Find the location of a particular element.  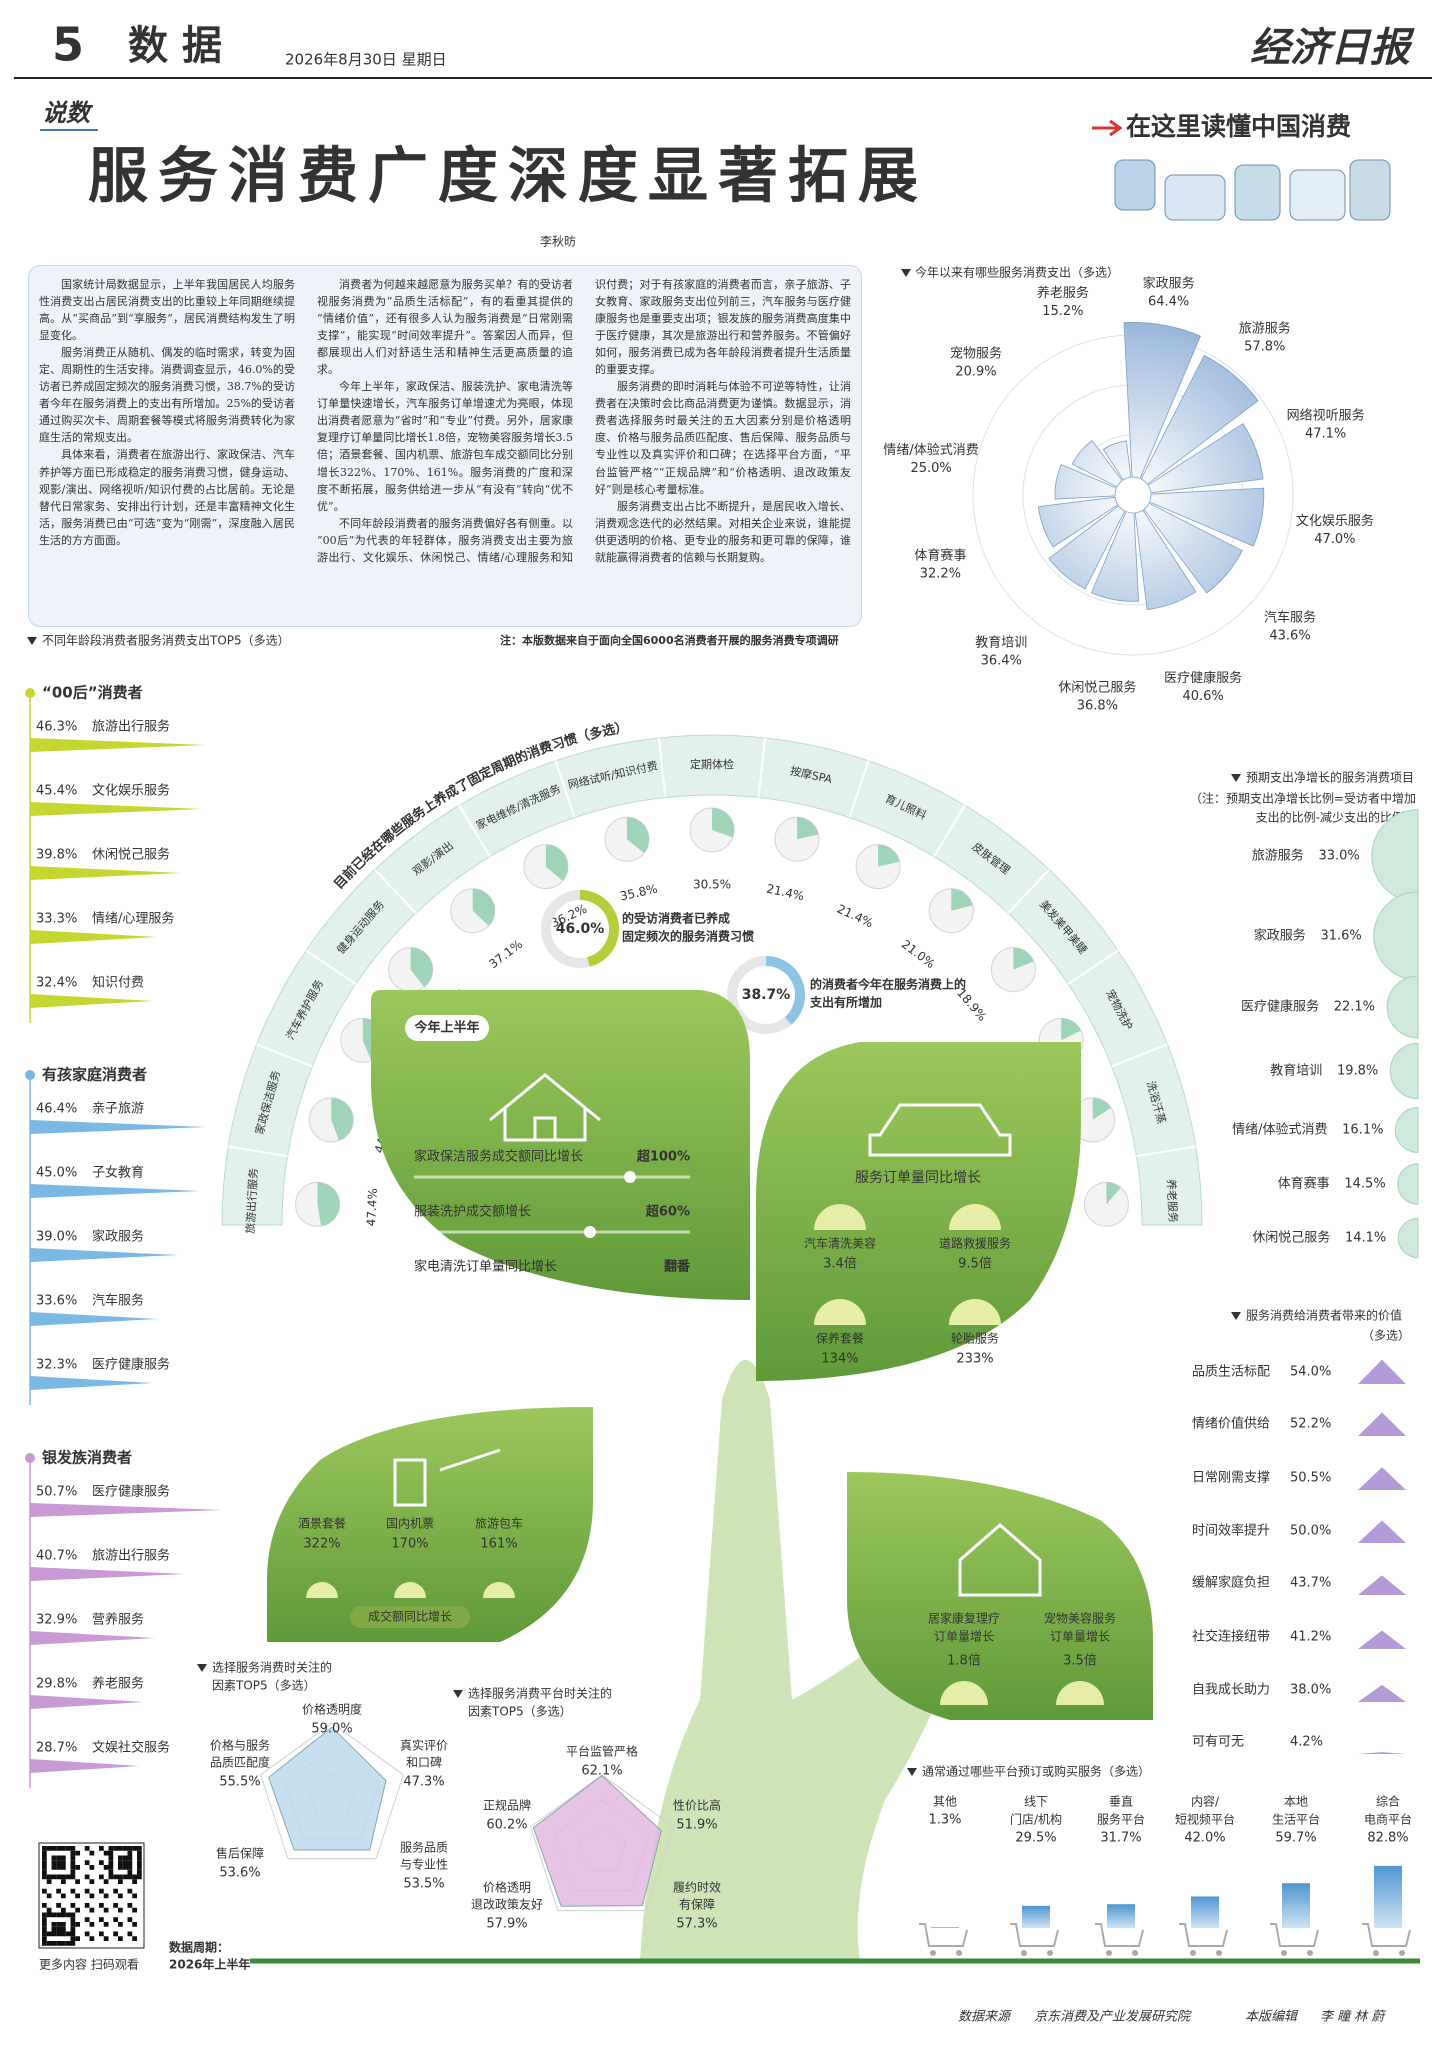

leaf-value: 233% is located at coordinates (974, 1359).